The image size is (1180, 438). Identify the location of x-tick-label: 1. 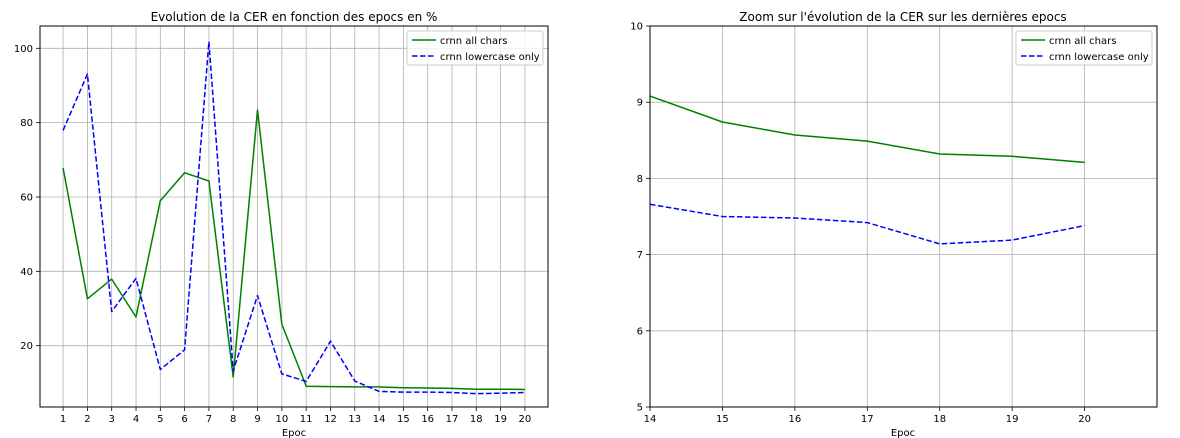
(63, 419).